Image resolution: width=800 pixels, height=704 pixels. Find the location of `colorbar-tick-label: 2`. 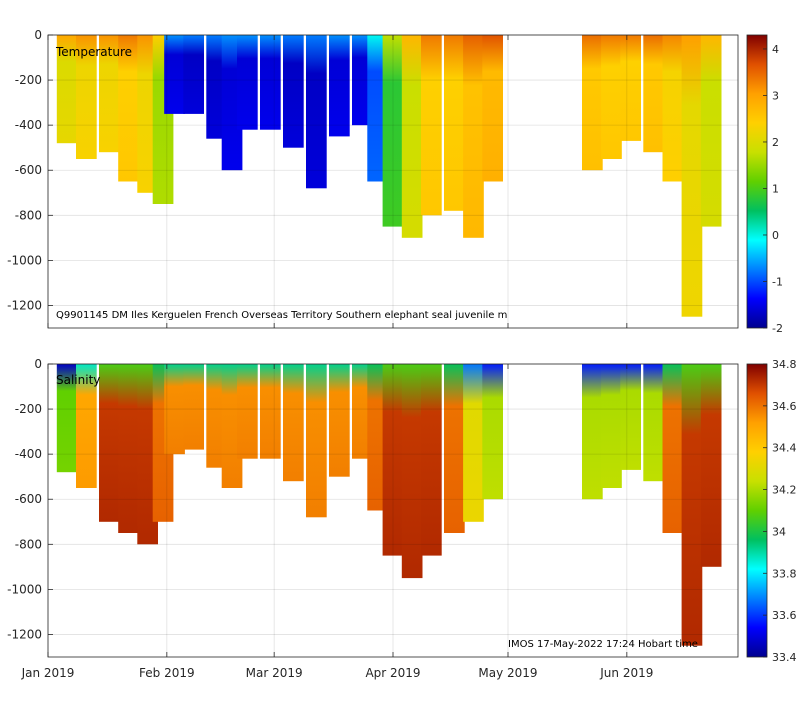

colorbar-tick-label: 2 is located at coordinates (775, 142).